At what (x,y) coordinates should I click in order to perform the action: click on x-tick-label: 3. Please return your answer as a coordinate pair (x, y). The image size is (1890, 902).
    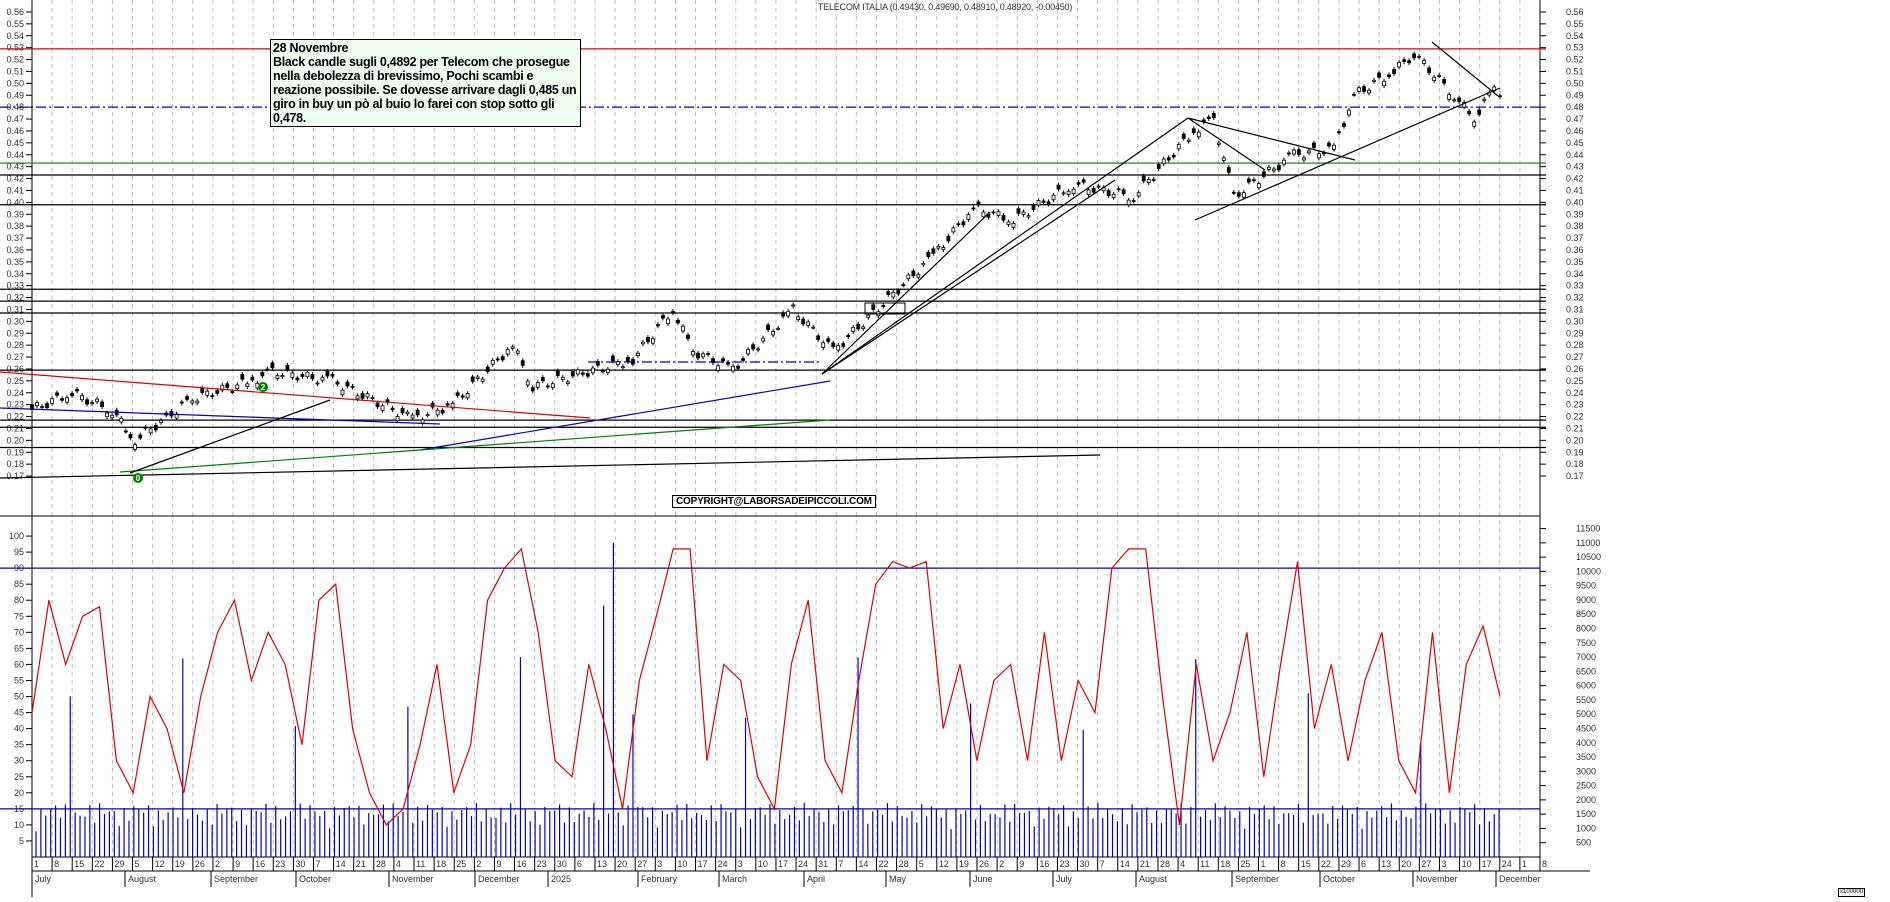
    Looking at the image, I should click on (1443, 864).